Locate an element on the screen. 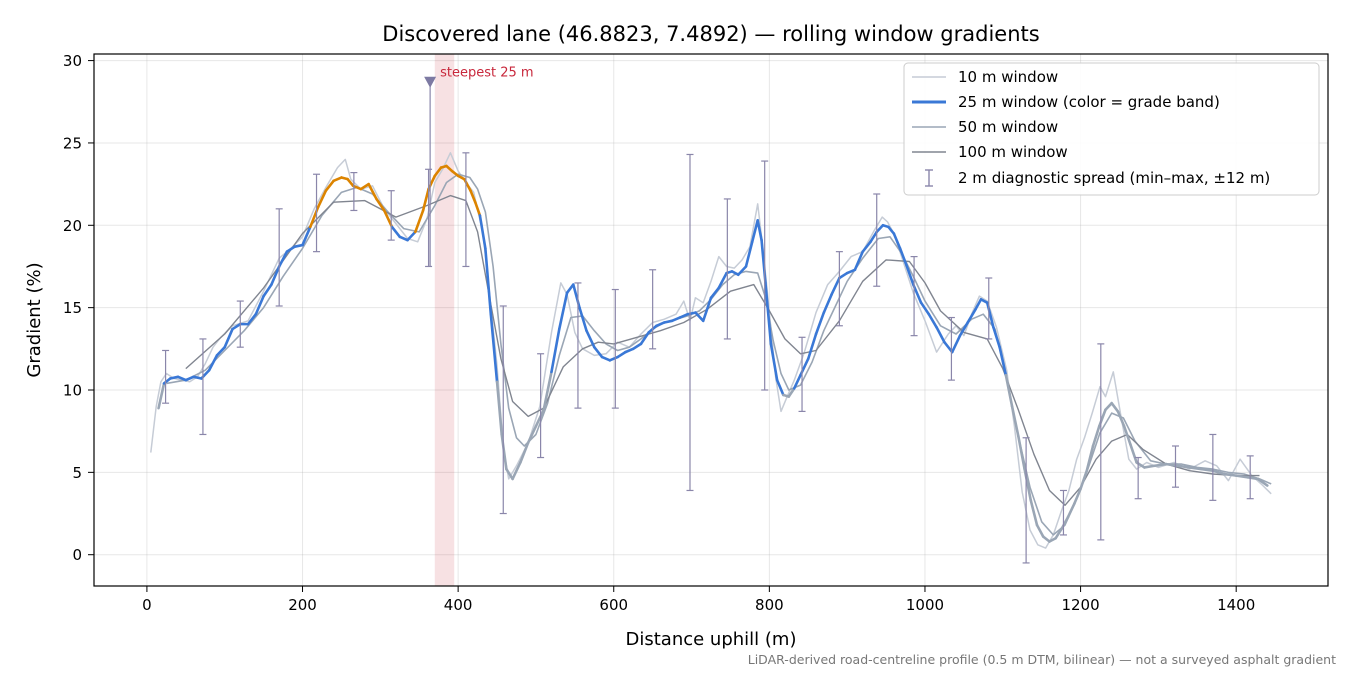  y-axis-ticks: 0 5 10 15 20 25 30 is located at coordinates (78, 308).